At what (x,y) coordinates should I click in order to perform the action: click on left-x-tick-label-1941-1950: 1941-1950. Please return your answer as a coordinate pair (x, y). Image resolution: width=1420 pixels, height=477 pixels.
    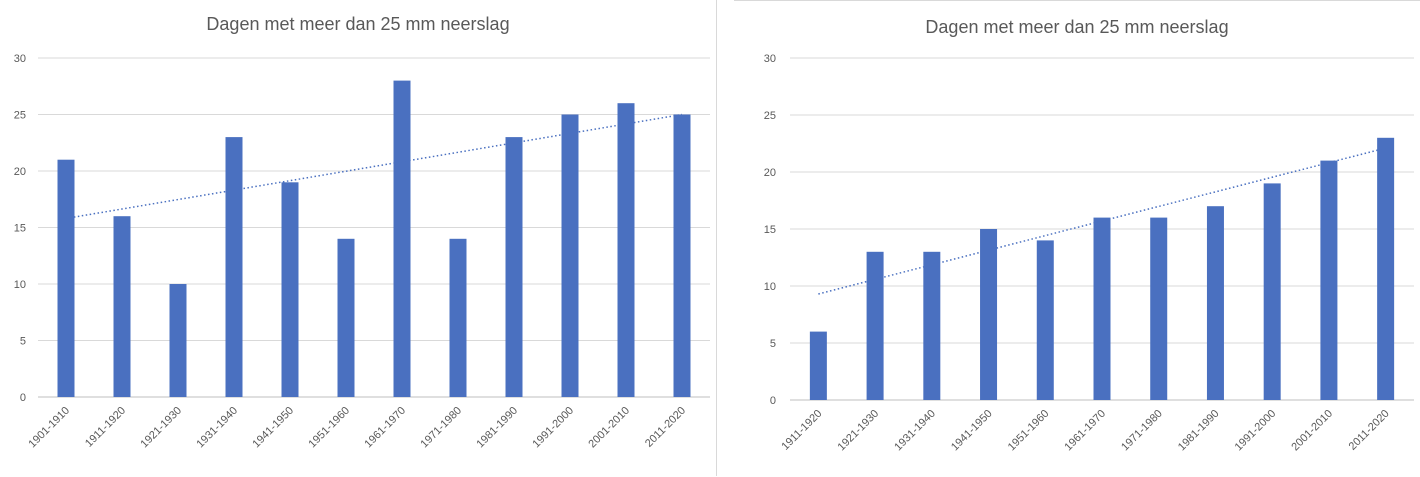
    Looking at the image, I should click on (273, 428).